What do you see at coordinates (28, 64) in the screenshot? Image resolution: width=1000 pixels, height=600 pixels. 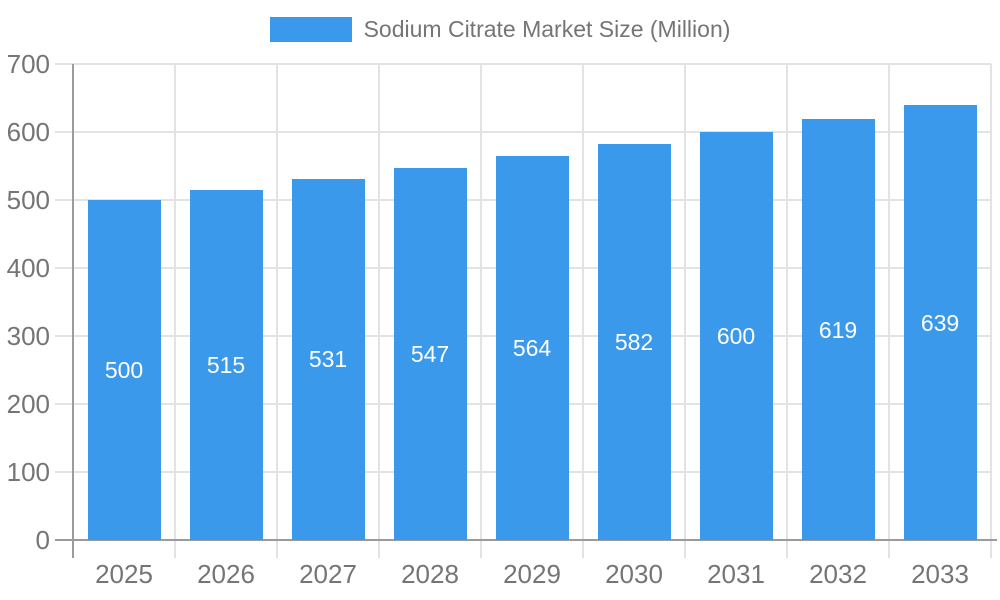 I see `y-tick-label-700: 700` at bounding box center [28, 64].